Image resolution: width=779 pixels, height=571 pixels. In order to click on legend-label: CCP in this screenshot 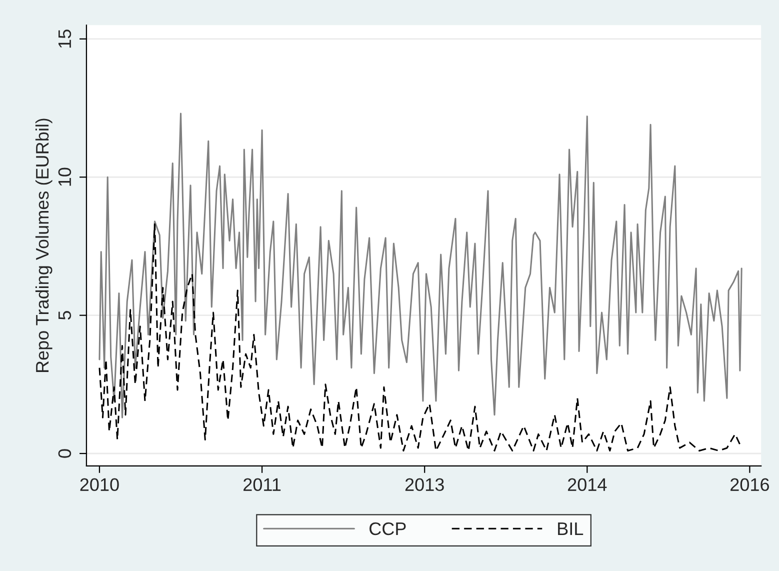, I will do `click(388, 529)`.